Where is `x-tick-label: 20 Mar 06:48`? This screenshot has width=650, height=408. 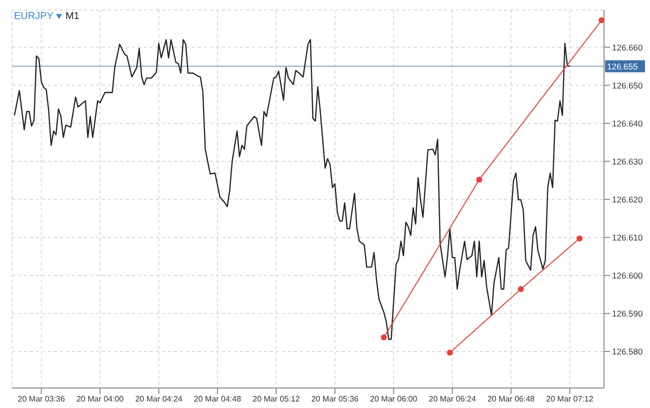
x-tick-label: 20 Mar 06:48 is located at coordinates (511, 399).